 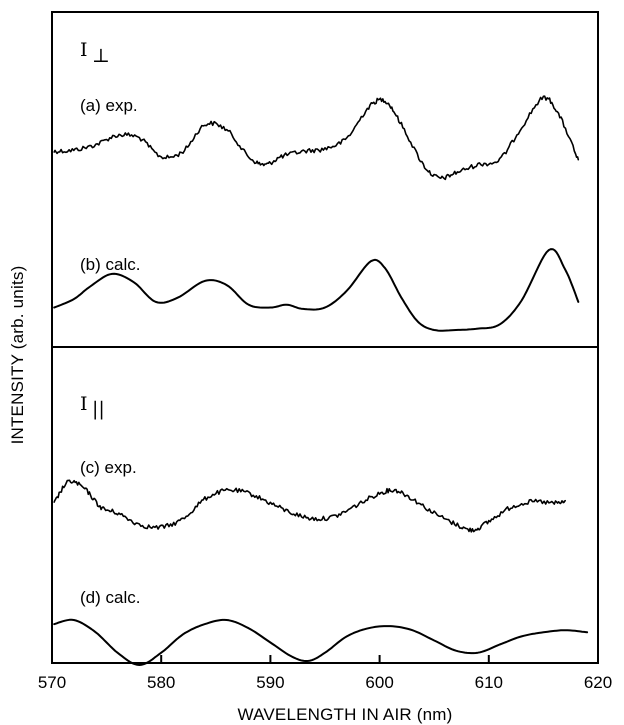 What do you see at coordinates (321, 642) in the screenshot?
I see `series-line-d` at bounding box center [321, 642].